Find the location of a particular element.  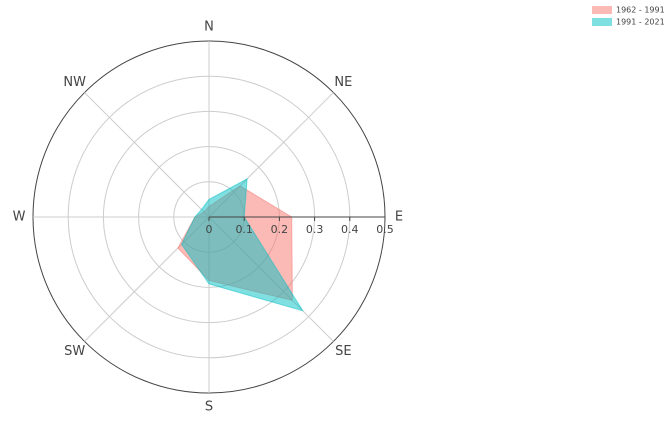

area is located at coordinates (242, 245).